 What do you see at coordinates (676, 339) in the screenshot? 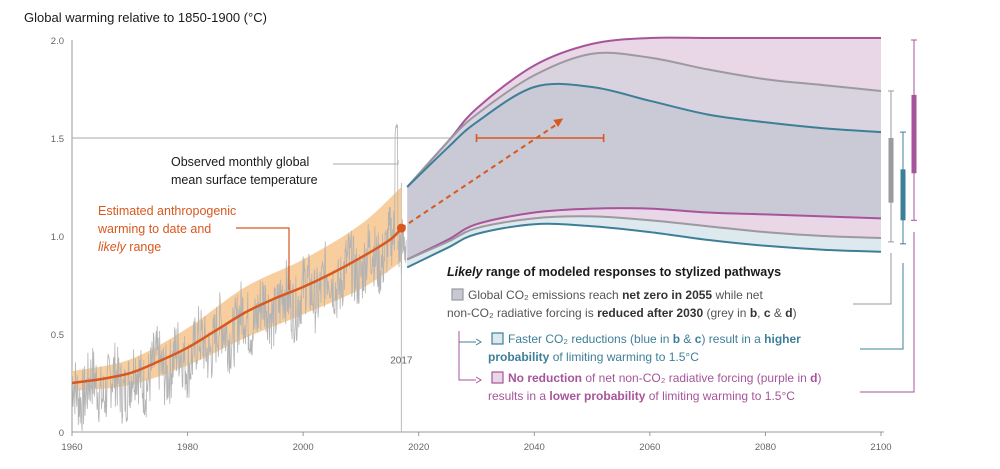
I see `legend-blue-l1b: b` at bounding box center [676, 339].